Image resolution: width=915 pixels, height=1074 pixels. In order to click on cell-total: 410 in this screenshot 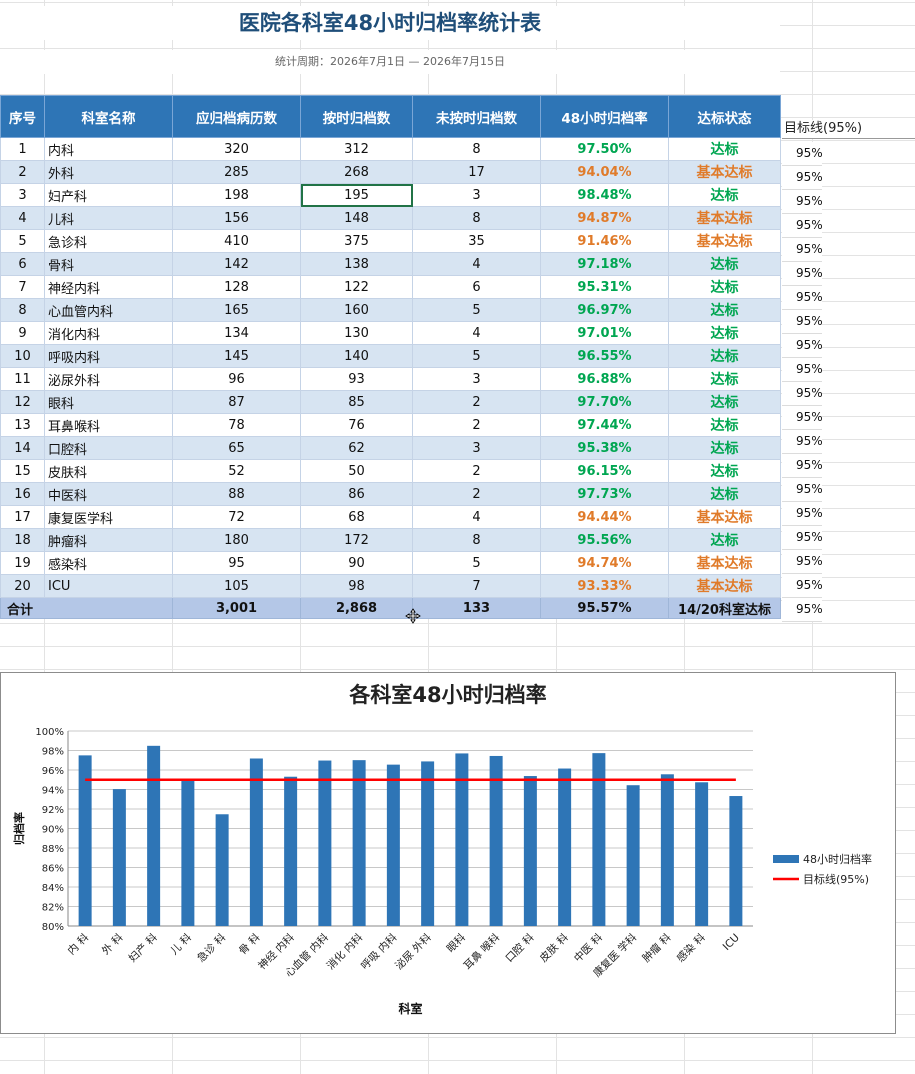, I will do `click(236, 241)`.